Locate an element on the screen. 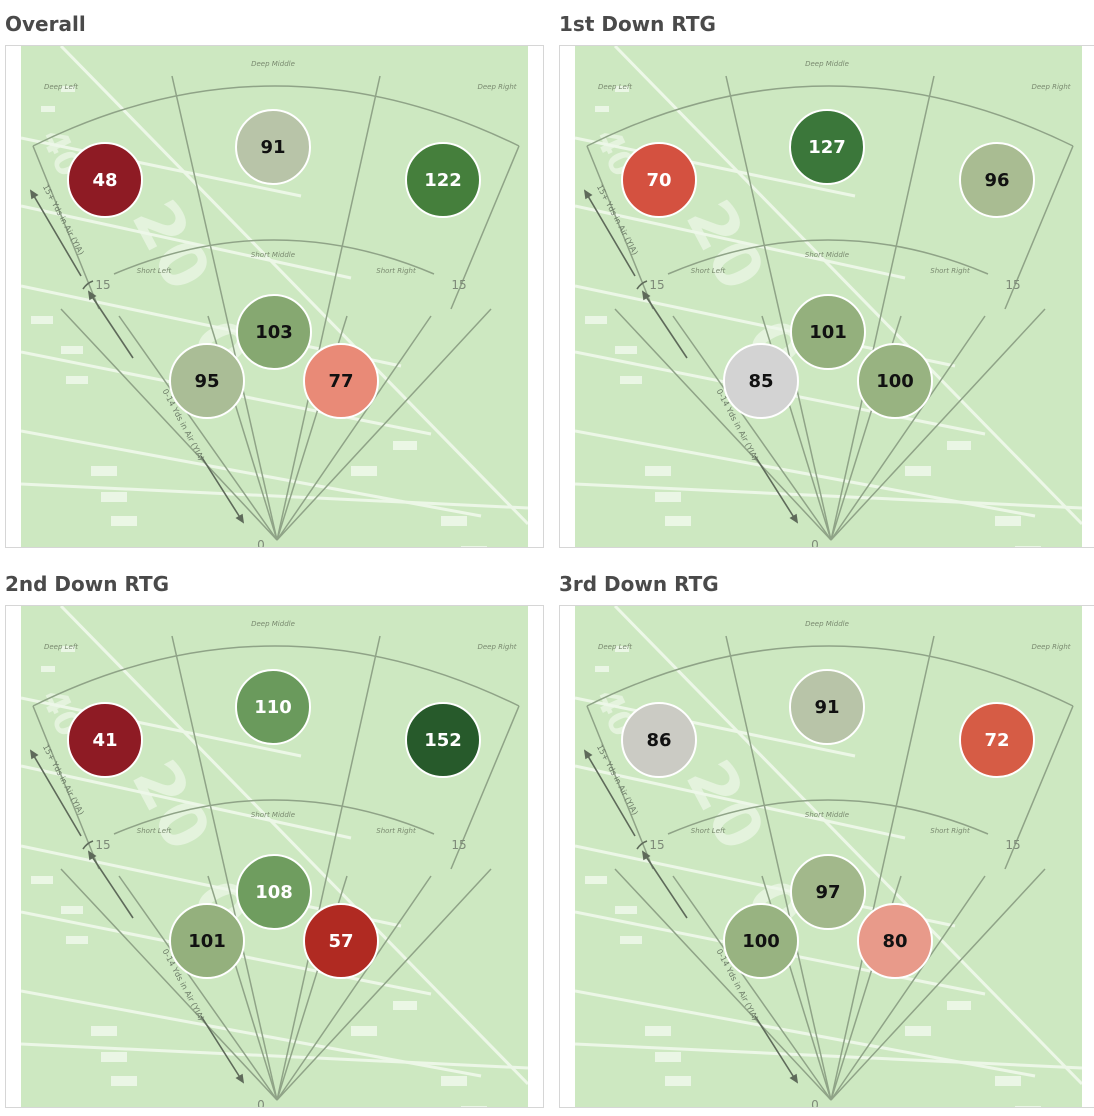  zone-value-deep-middle: 127 is located at coordinates (827, 147).